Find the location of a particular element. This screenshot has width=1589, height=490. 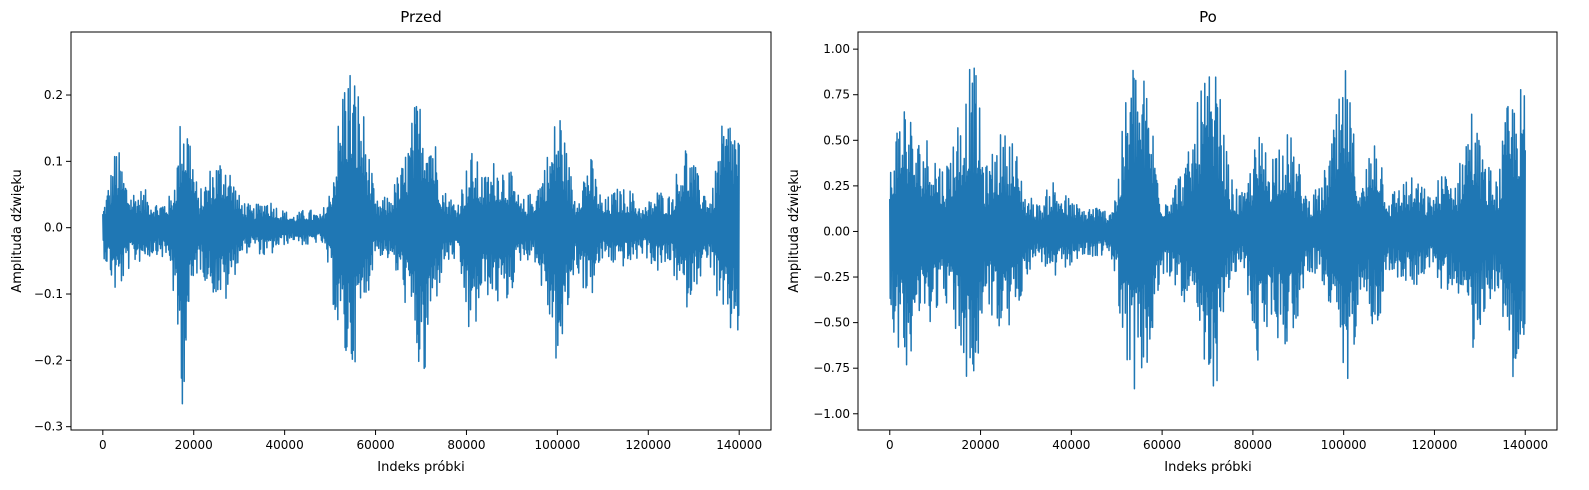

y-tick-label: −0.75 is located at coordinates (831, 368).